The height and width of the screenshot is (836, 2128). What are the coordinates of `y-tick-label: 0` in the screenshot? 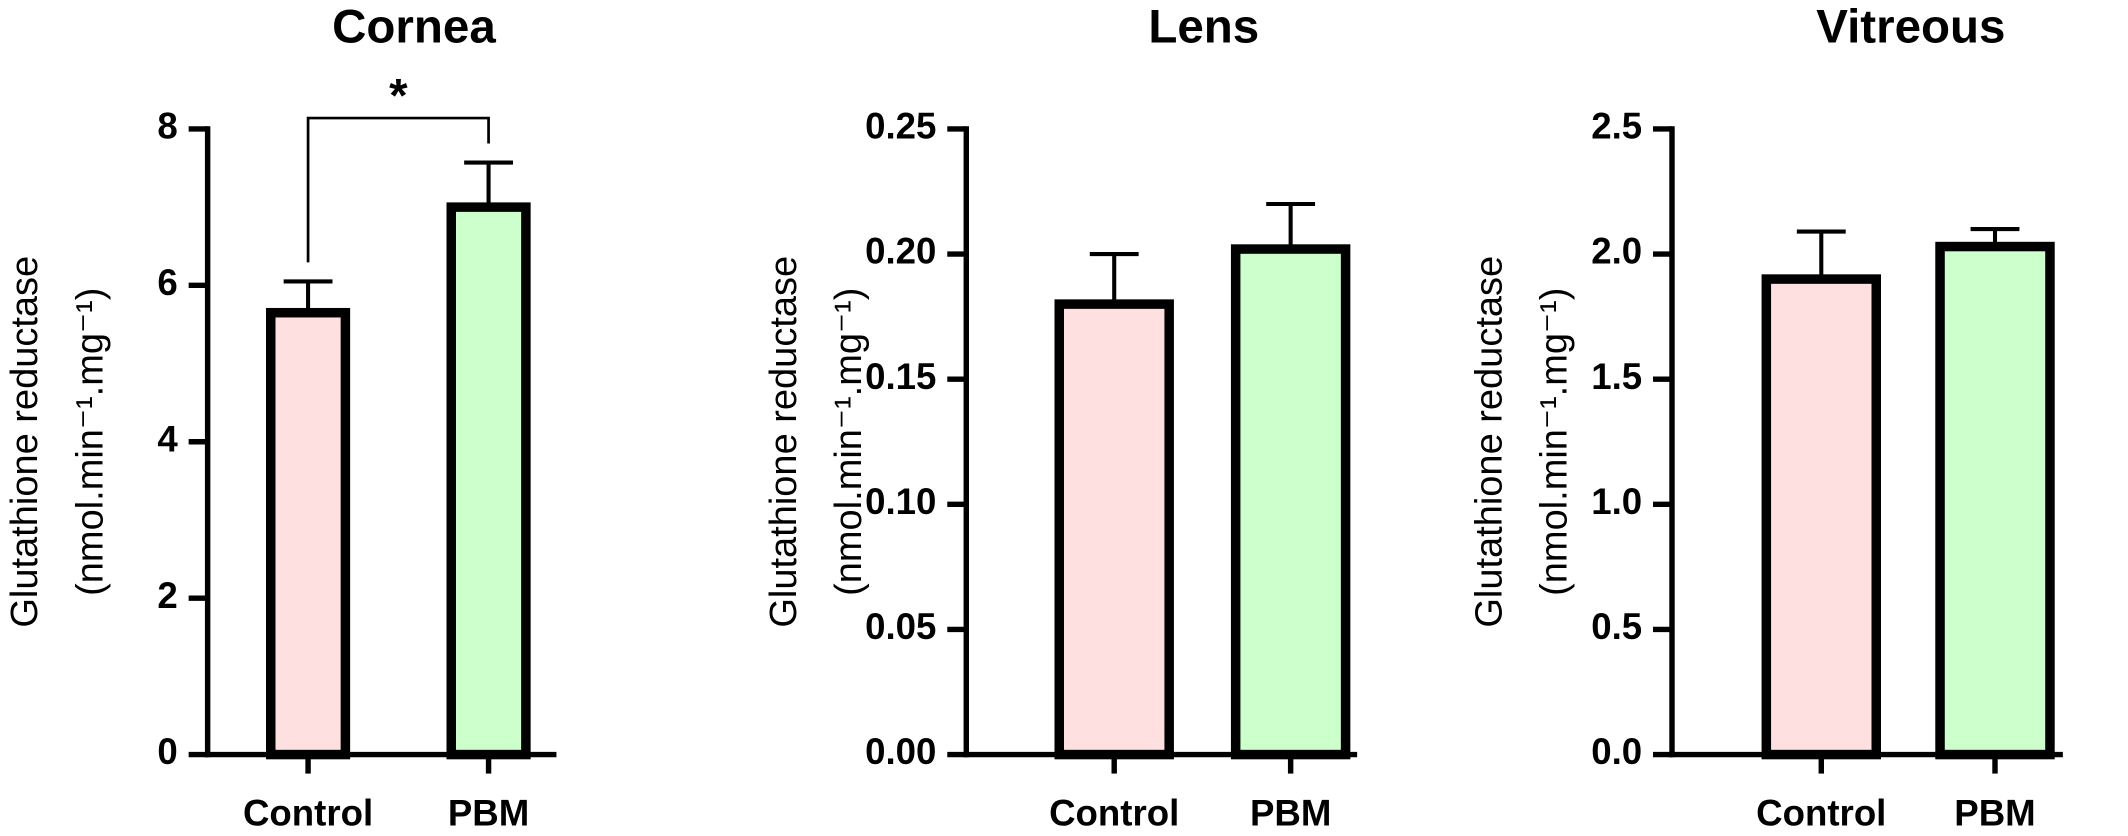 It's located at (167, 751).